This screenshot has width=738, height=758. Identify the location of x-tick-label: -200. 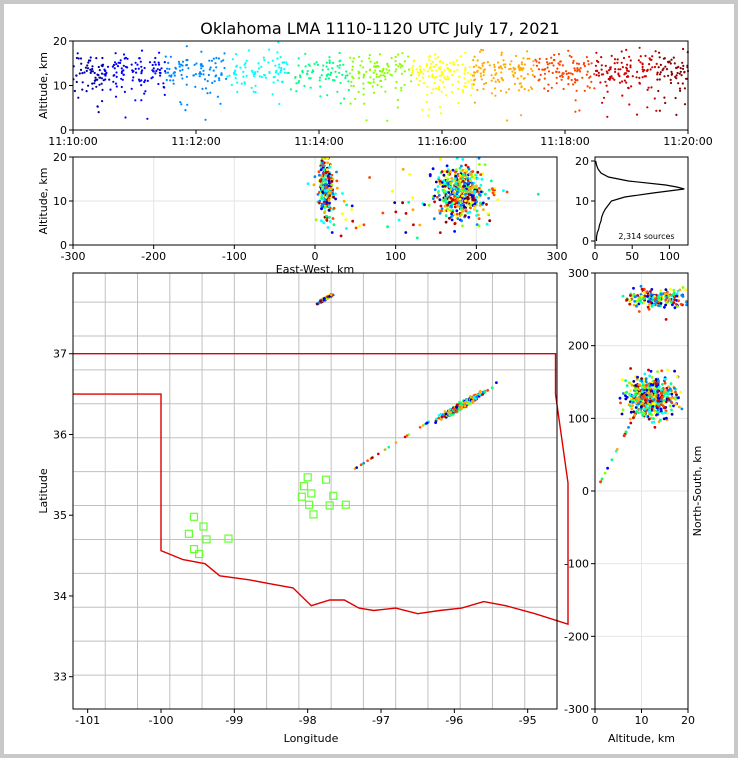
(153, 256).